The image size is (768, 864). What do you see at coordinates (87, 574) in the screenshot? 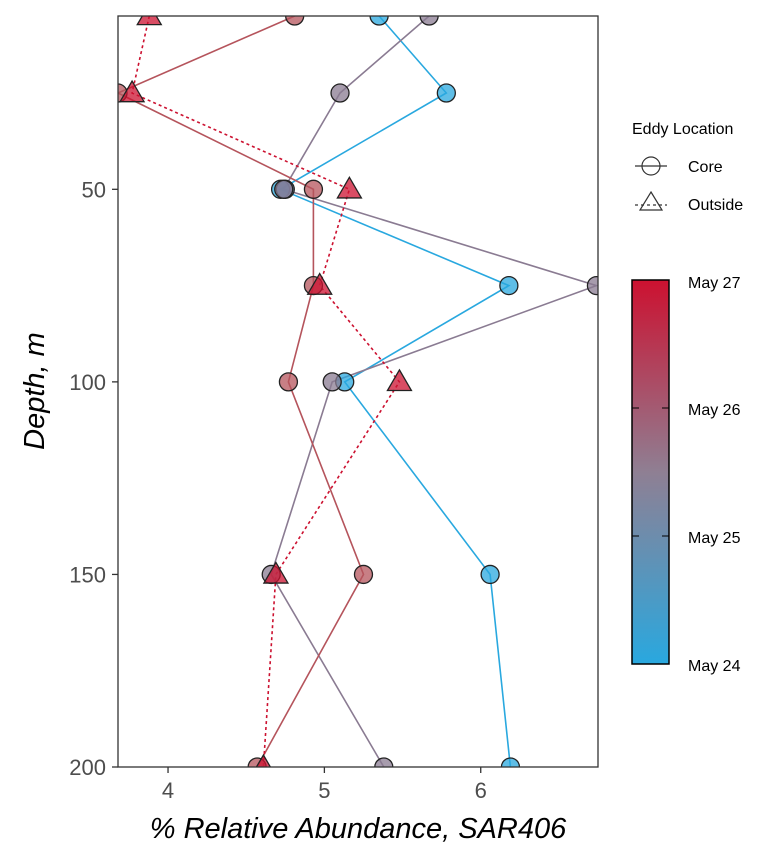
I see `y-tick-label: 150` at bounding box center [87, 574].